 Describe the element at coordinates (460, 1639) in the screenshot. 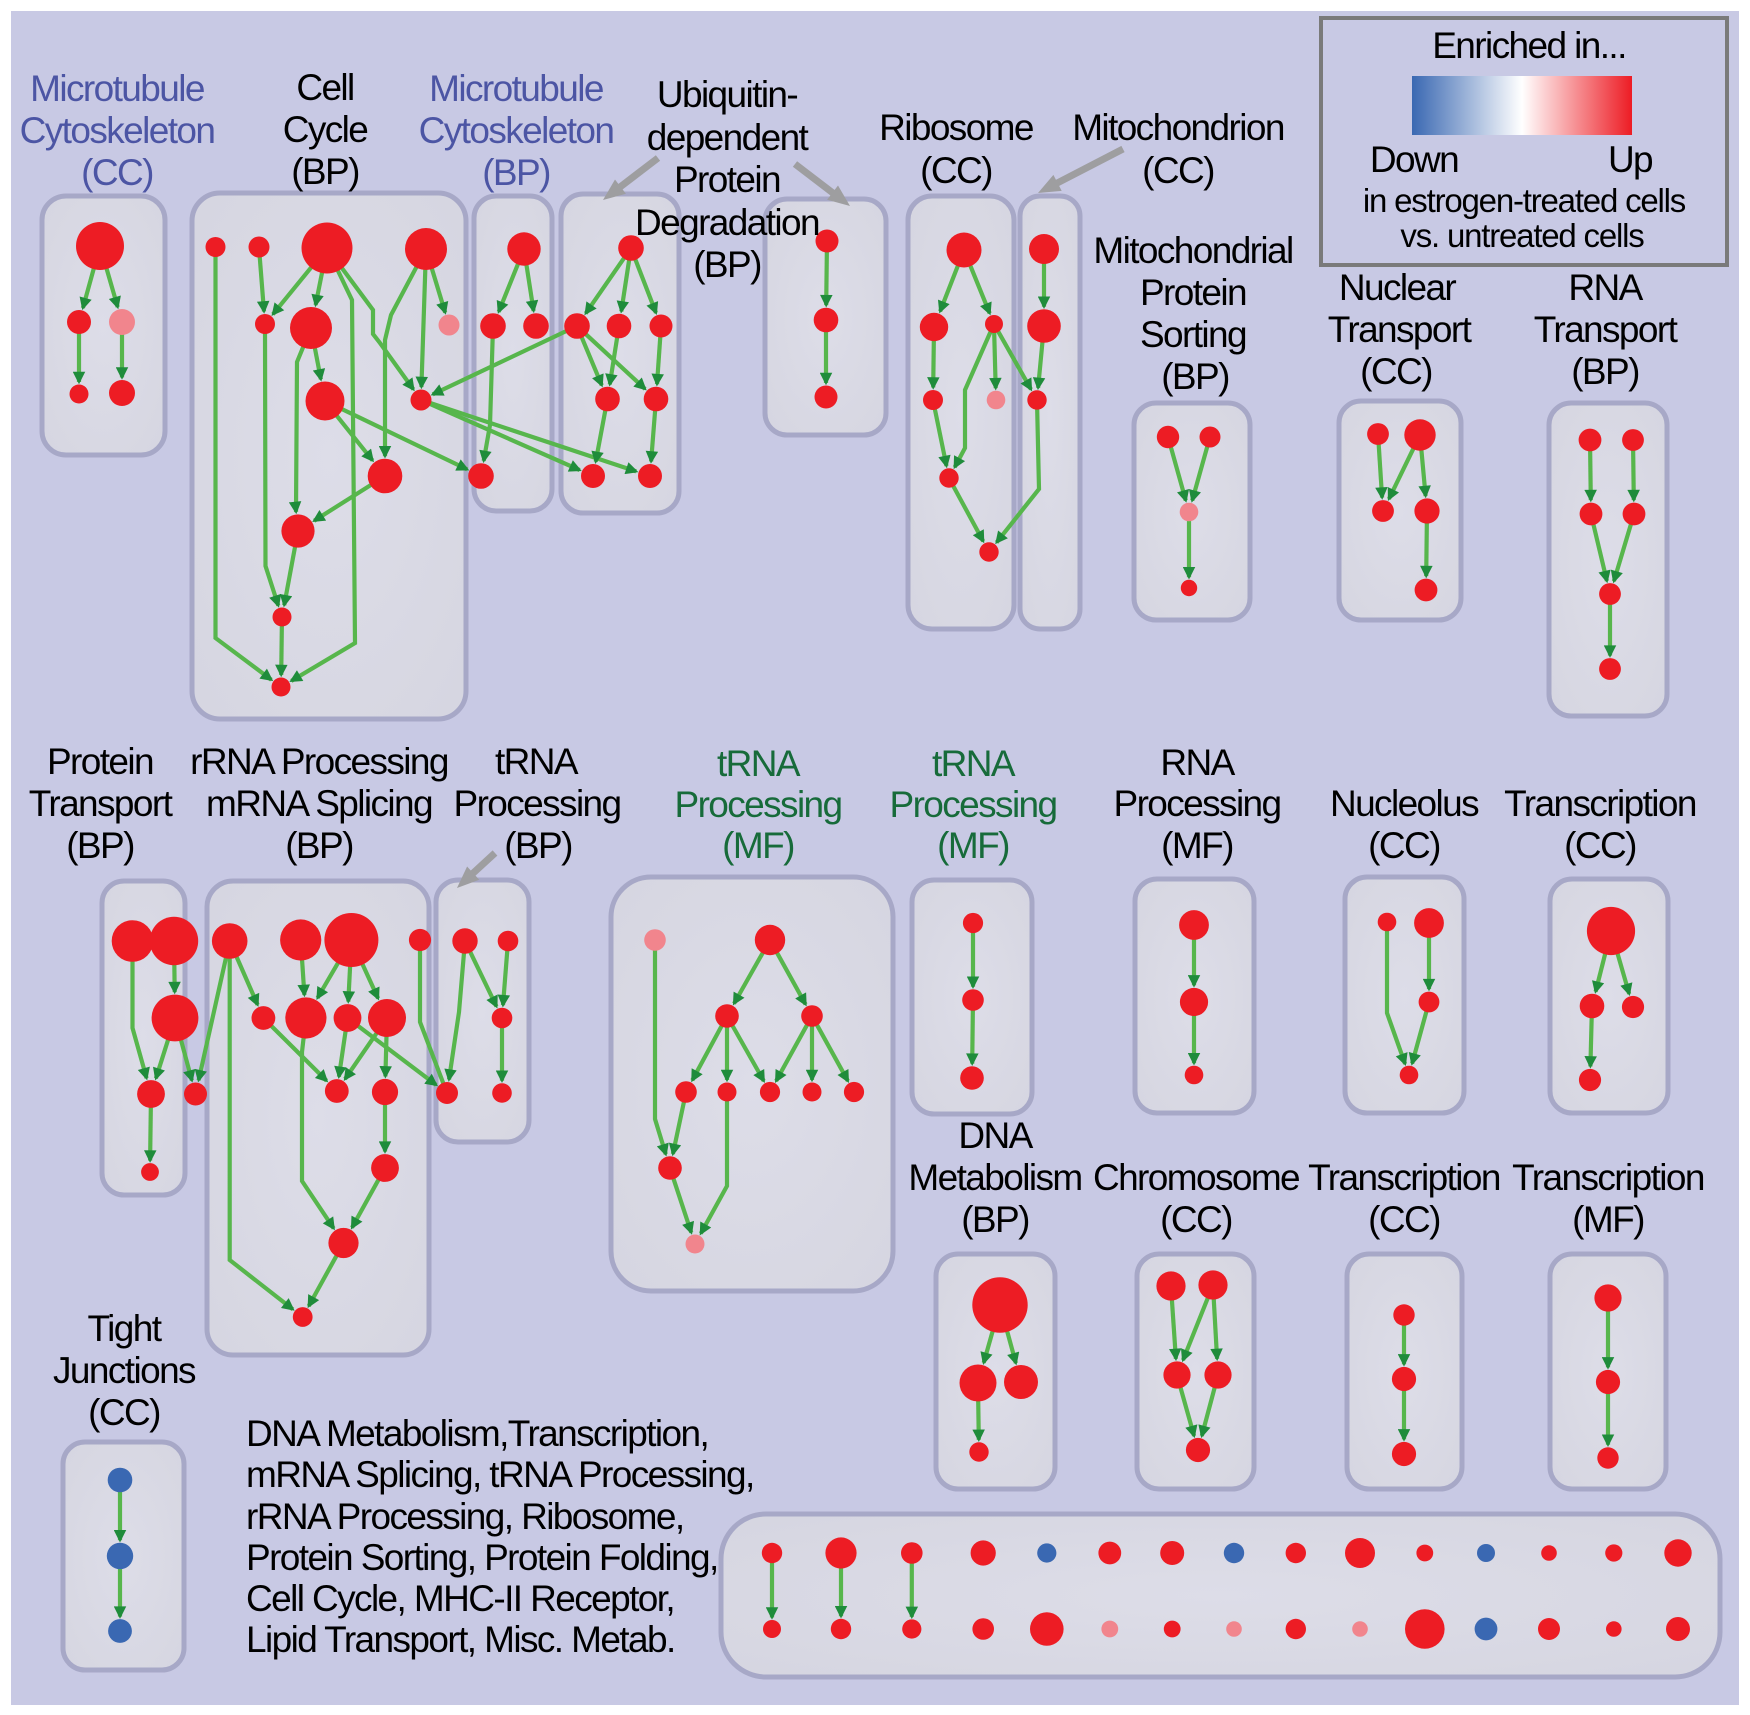

I see `svg-text: Lipid Transport, Misc. Metab.` at that location.